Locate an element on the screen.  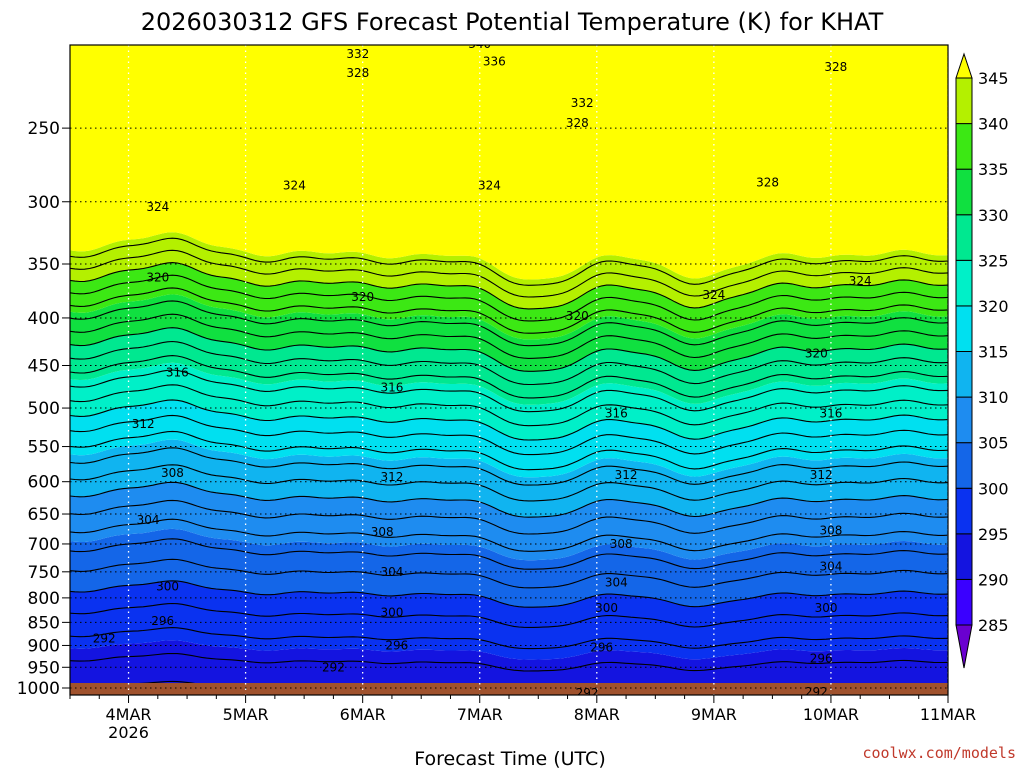
colorbar-tick-label: 345 is located at coordinates (993, 78).